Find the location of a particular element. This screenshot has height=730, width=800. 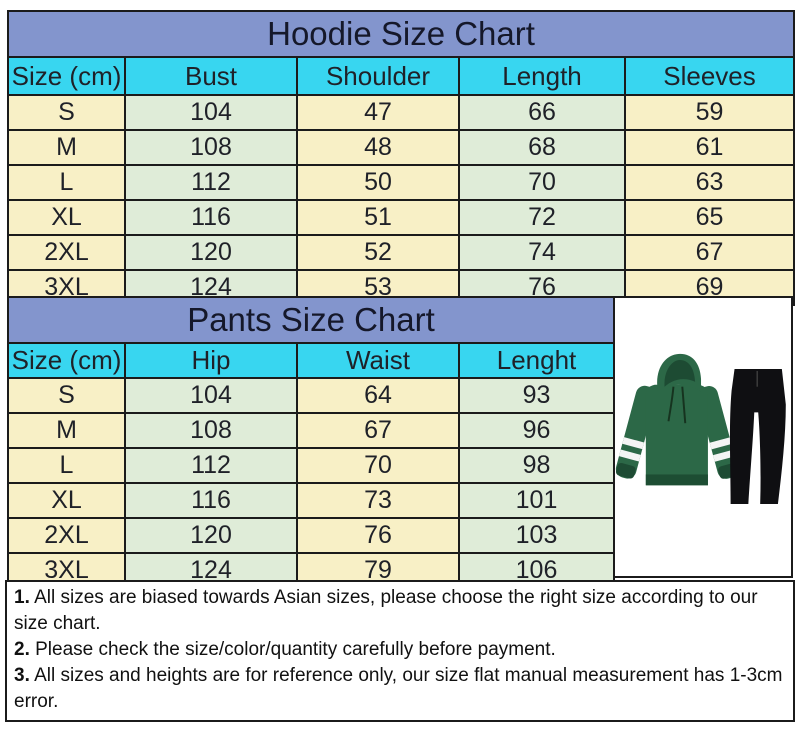

table-row: Pants Size Chart is located at coordinates (311, 320).